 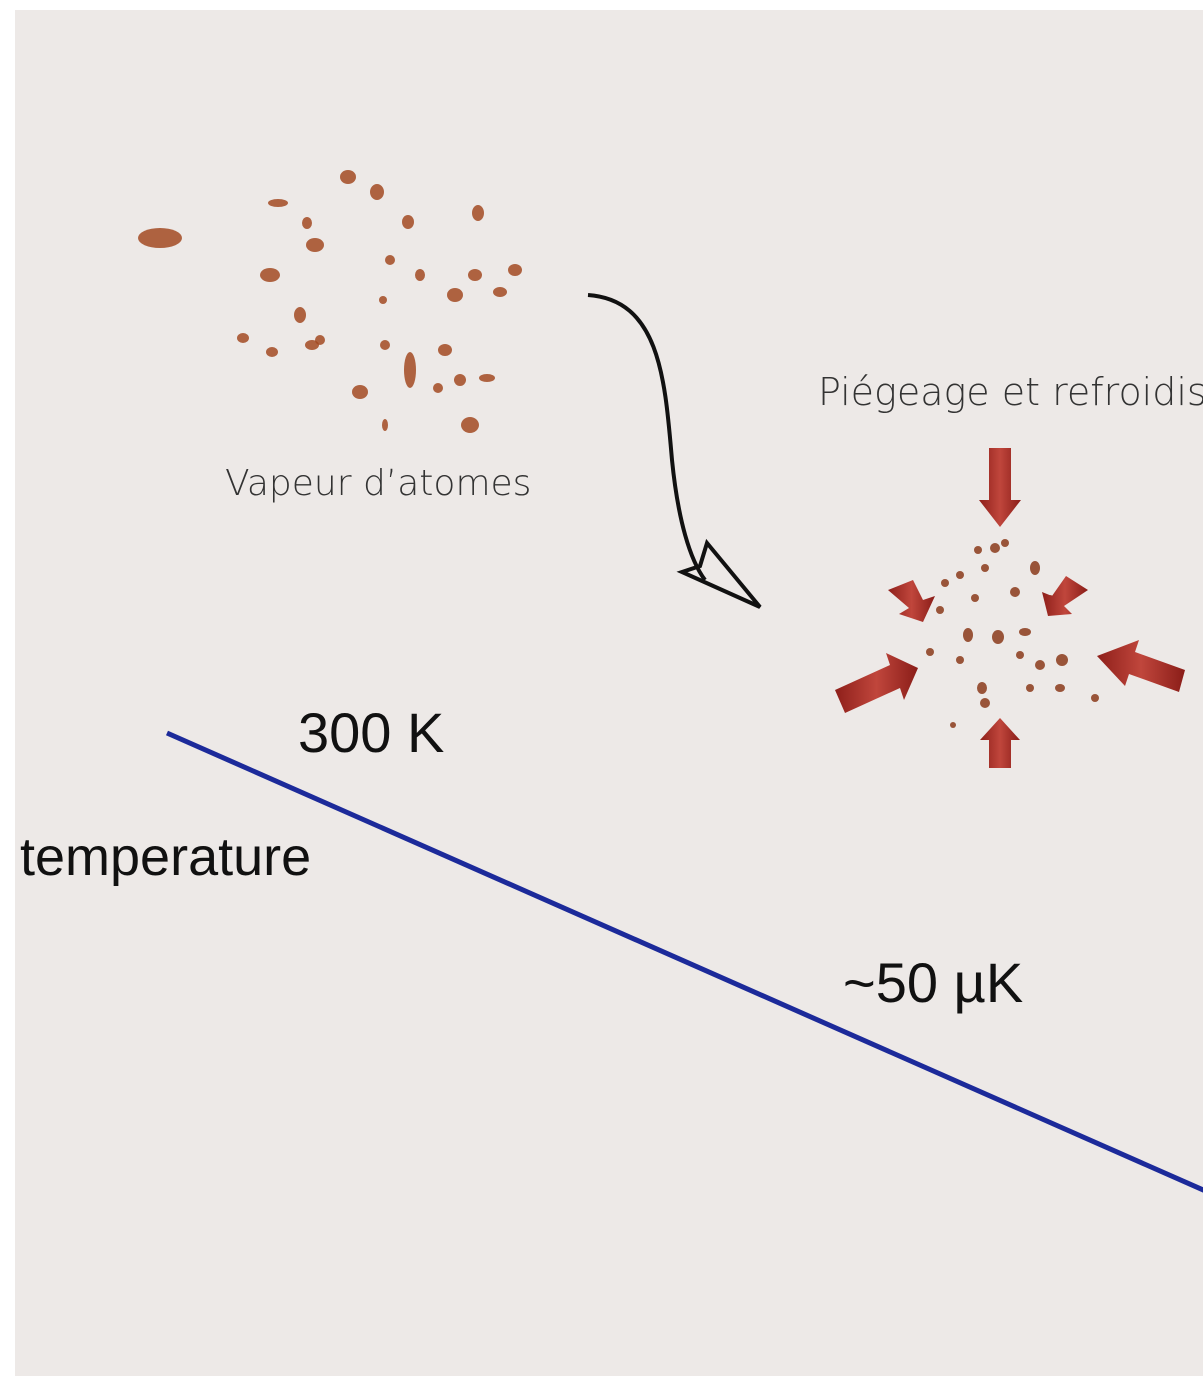 What do you see at coordinates (1010, 392) in the screenshot?
I see `trapping-label: Piégeage et refroidissement` at bounding box center [1010, 392].